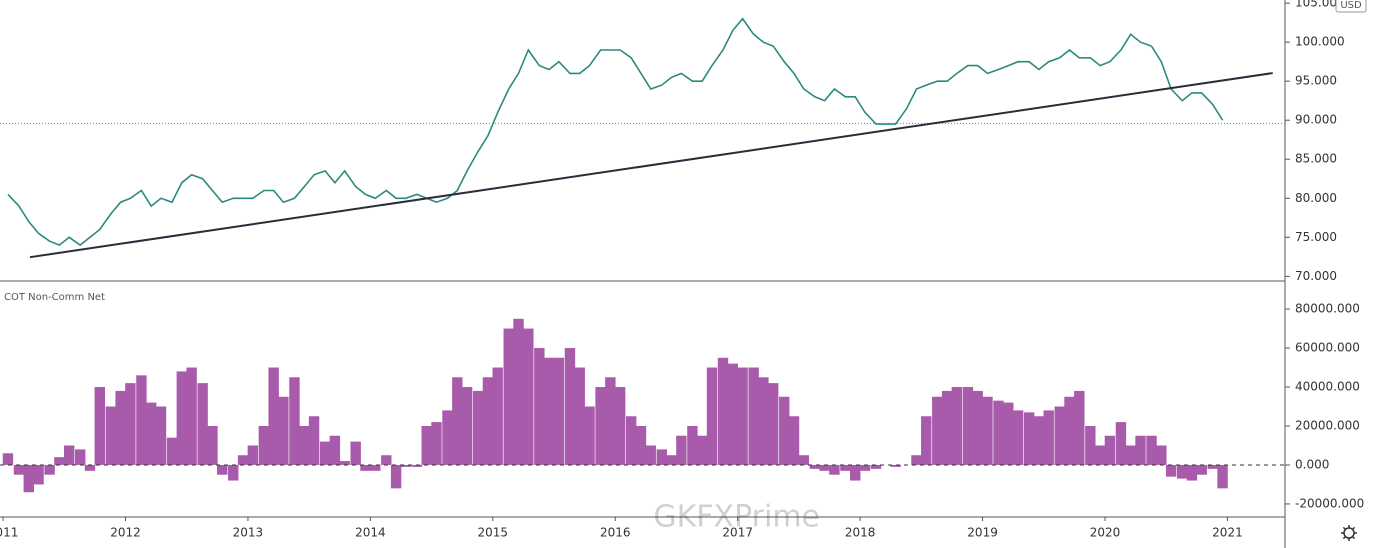  Describe the element at coordinates (1320, 42) in the screenshot. I see `y-tick-label: 100.000` at that location.